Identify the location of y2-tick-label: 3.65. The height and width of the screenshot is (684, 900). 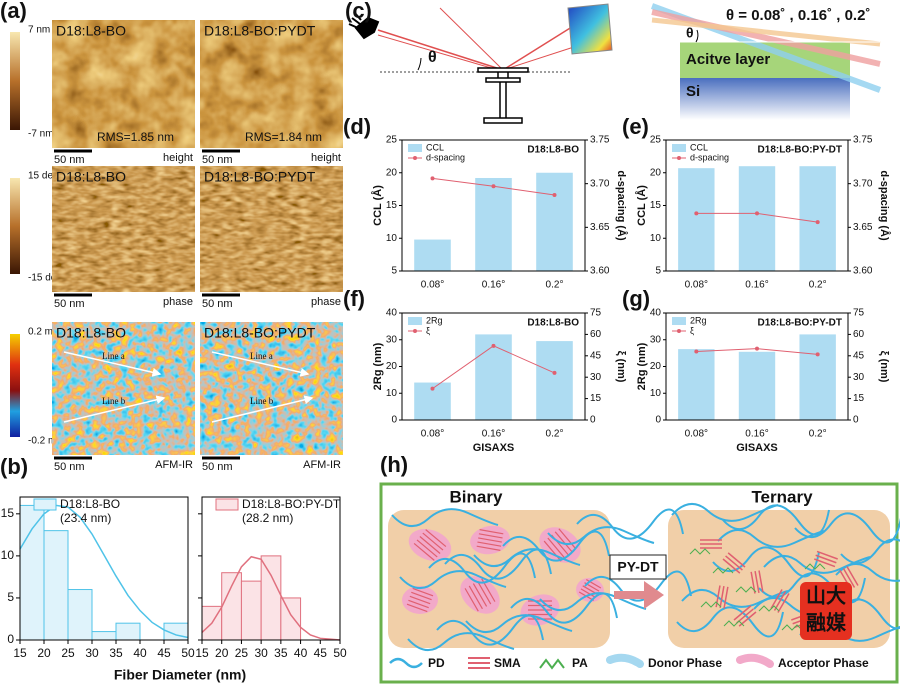
(600, 227).